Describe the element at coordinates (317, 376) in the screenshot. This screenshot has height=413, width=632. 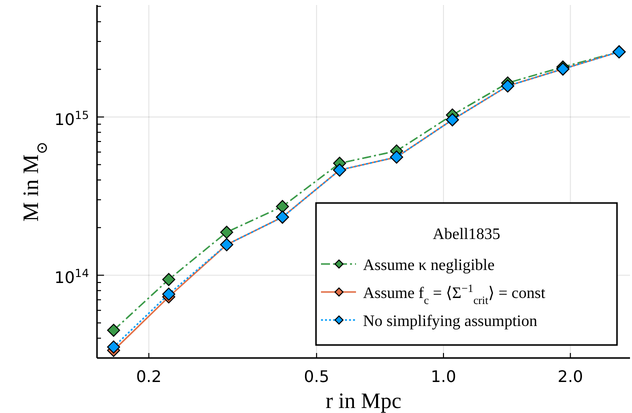
I see `x-tick-label: 0.5` at that location.